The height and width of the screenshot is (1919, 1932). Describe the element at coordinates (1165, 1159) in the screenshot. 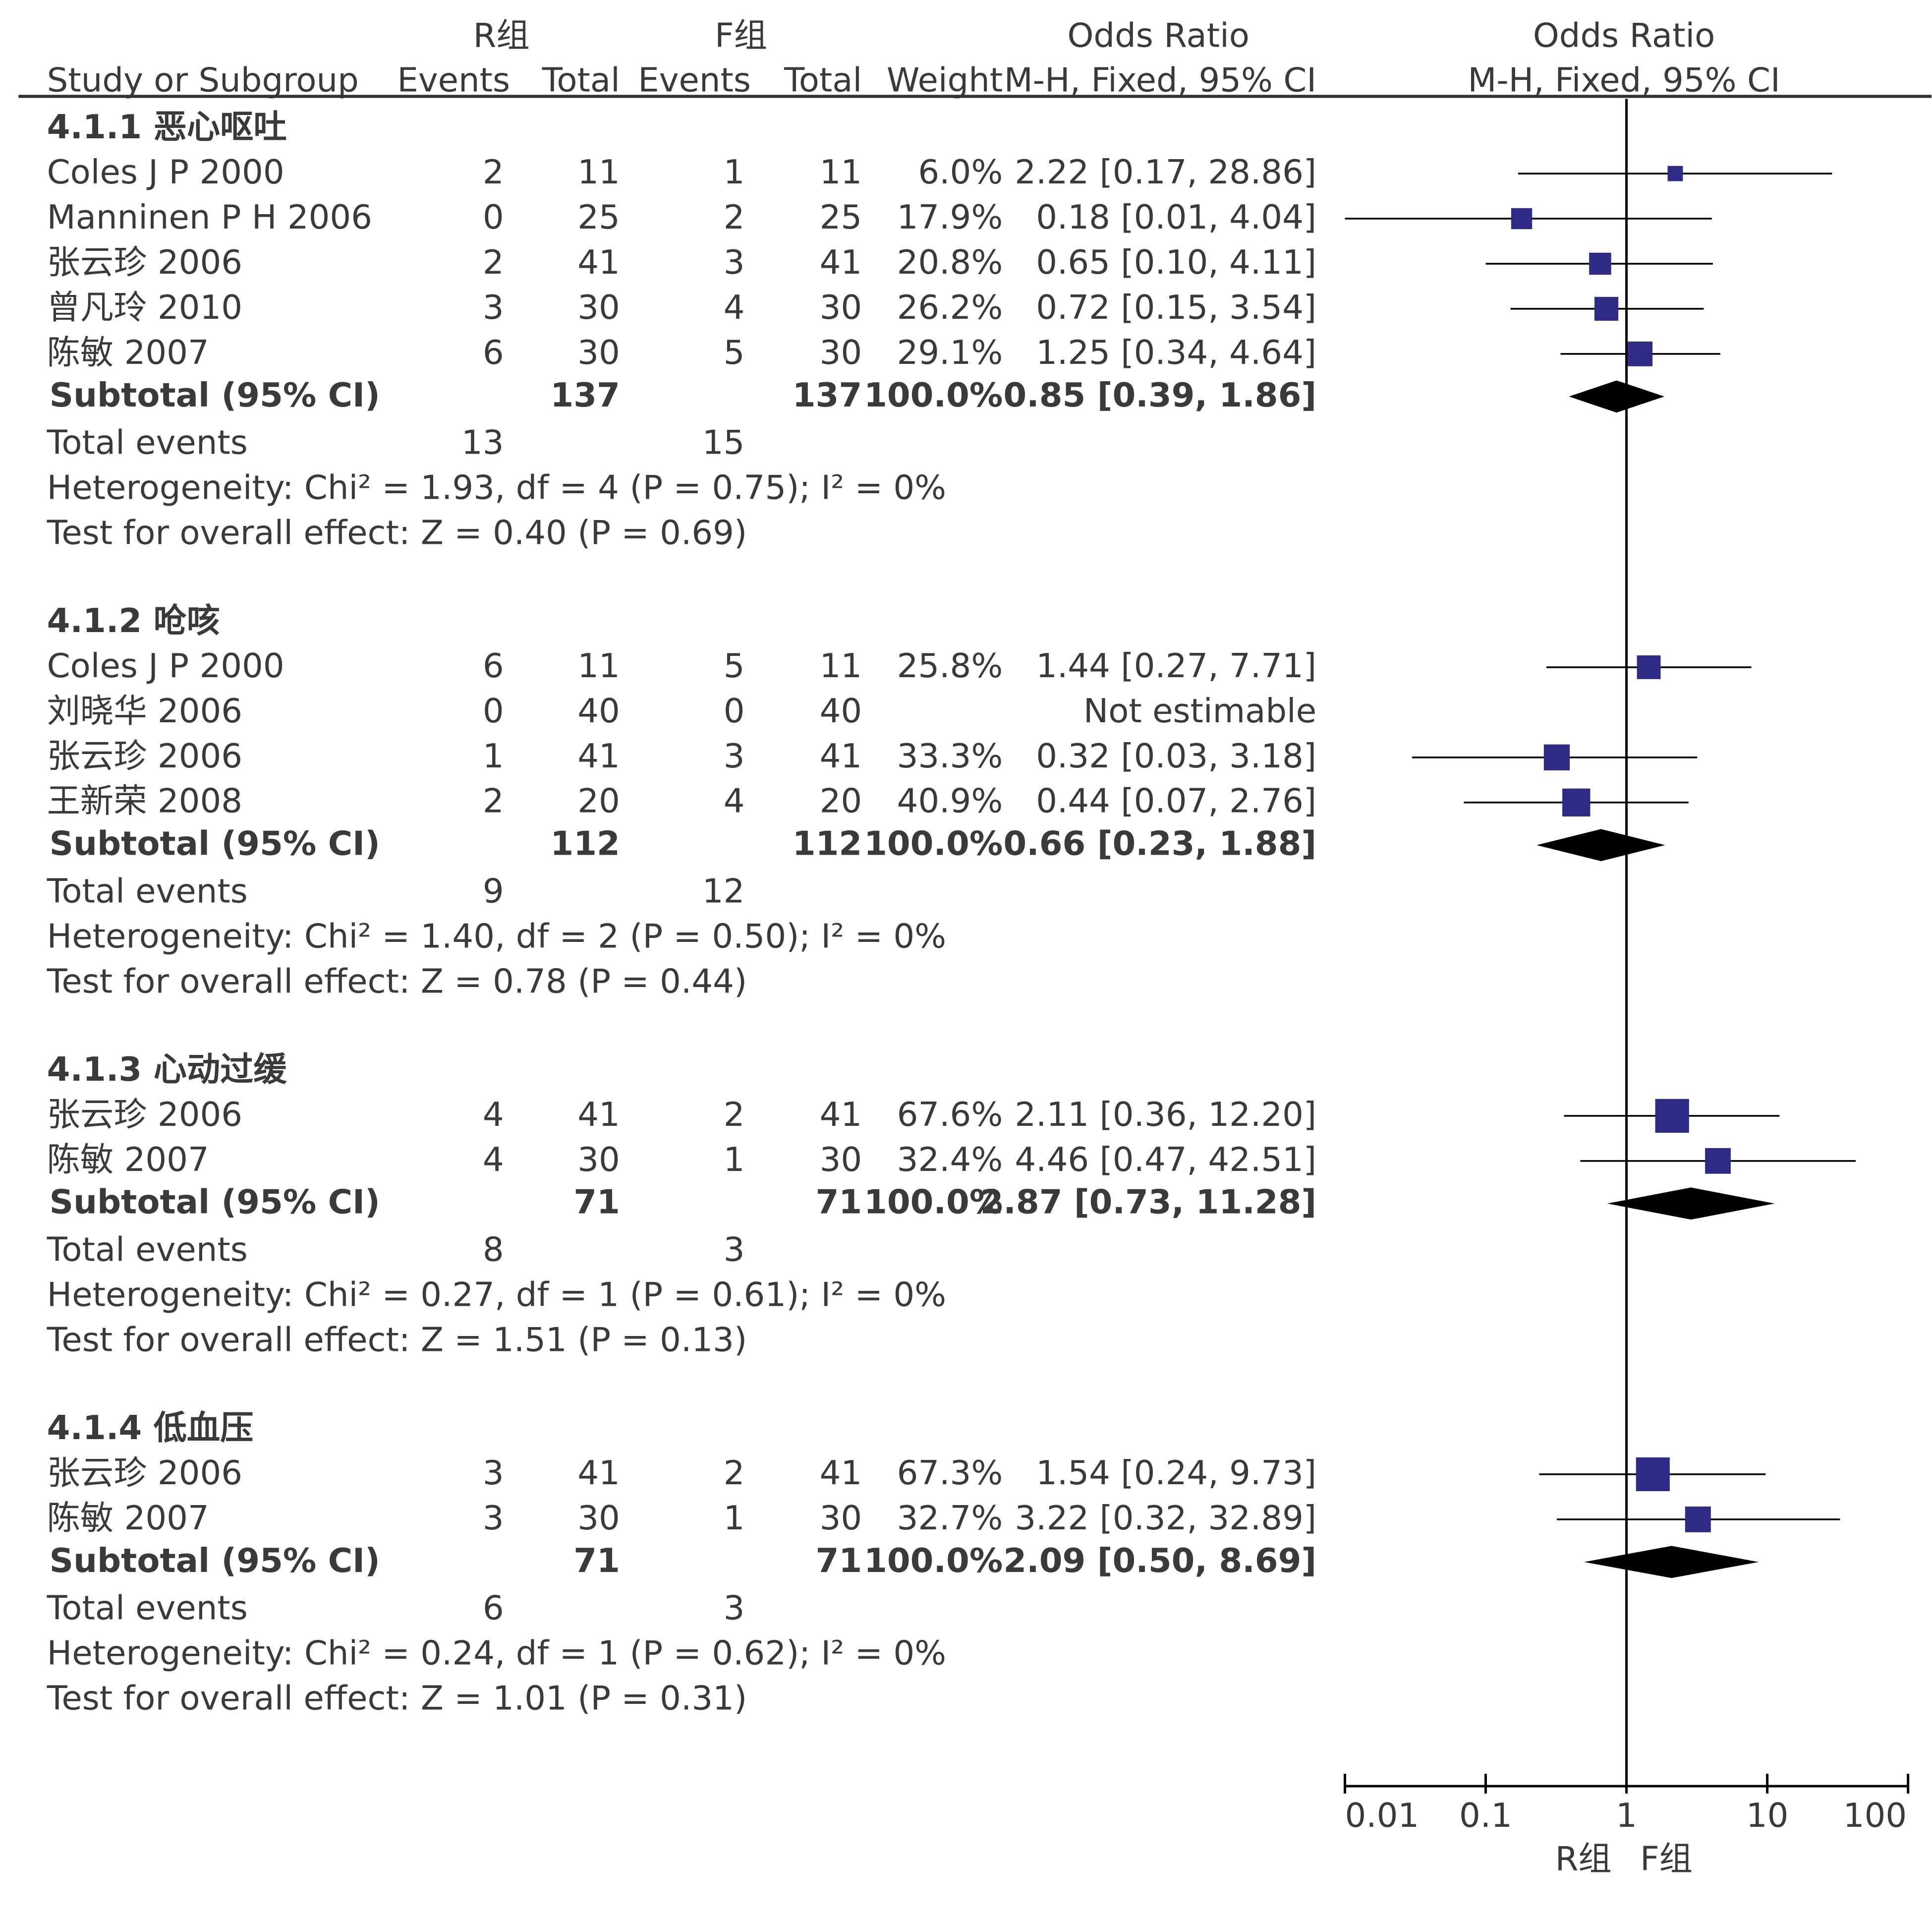

I see `ci-value: 4.46 [0.47, 42.51]` at that location.